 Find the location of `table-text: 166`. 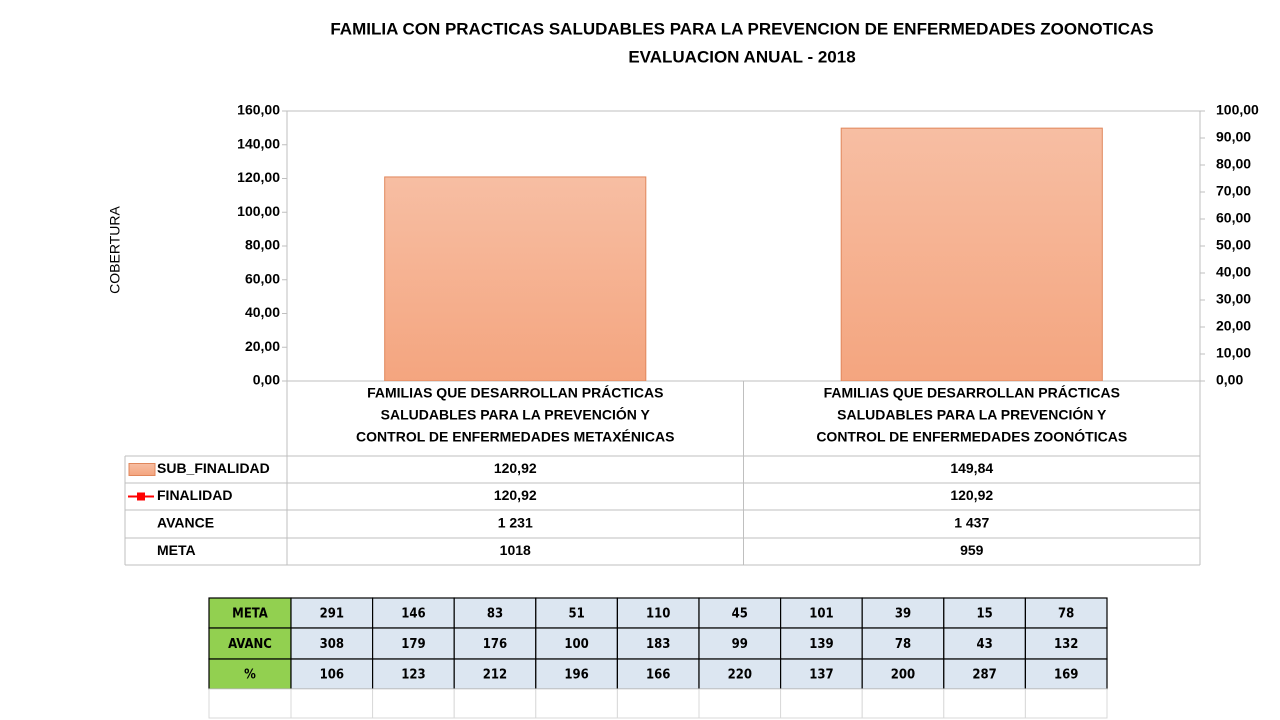

table-text: 166 is located at coordinates (658, 675).